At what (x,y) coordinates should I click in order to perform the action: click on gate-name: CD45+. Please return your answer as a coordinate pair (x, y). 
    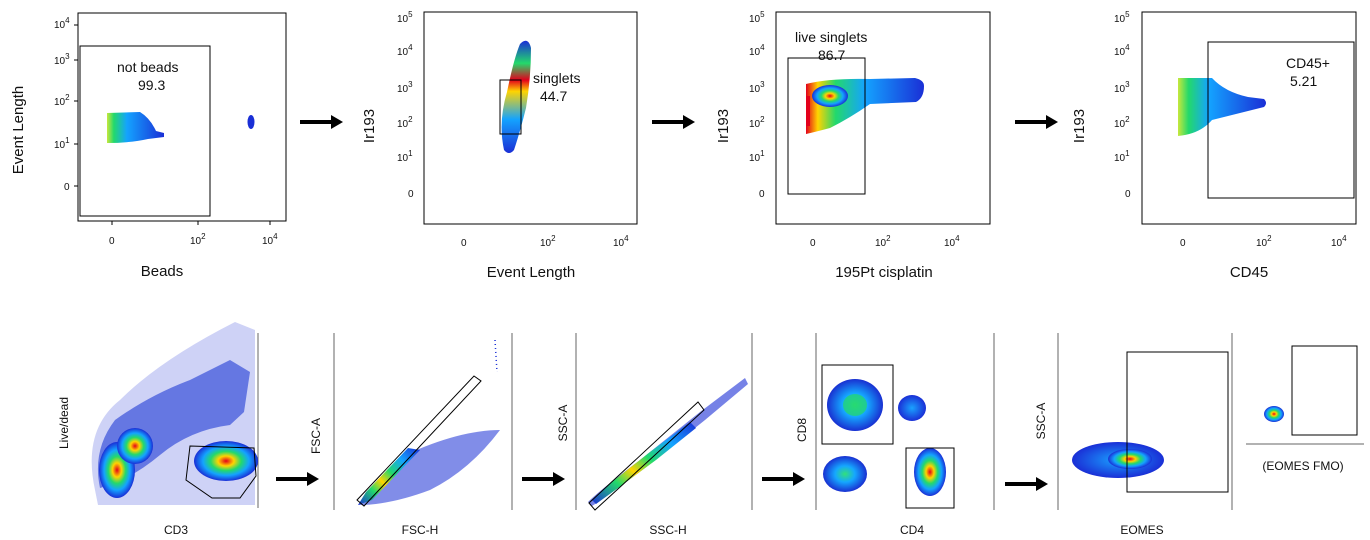
    Looking at the image, I should click on (1308, 63).